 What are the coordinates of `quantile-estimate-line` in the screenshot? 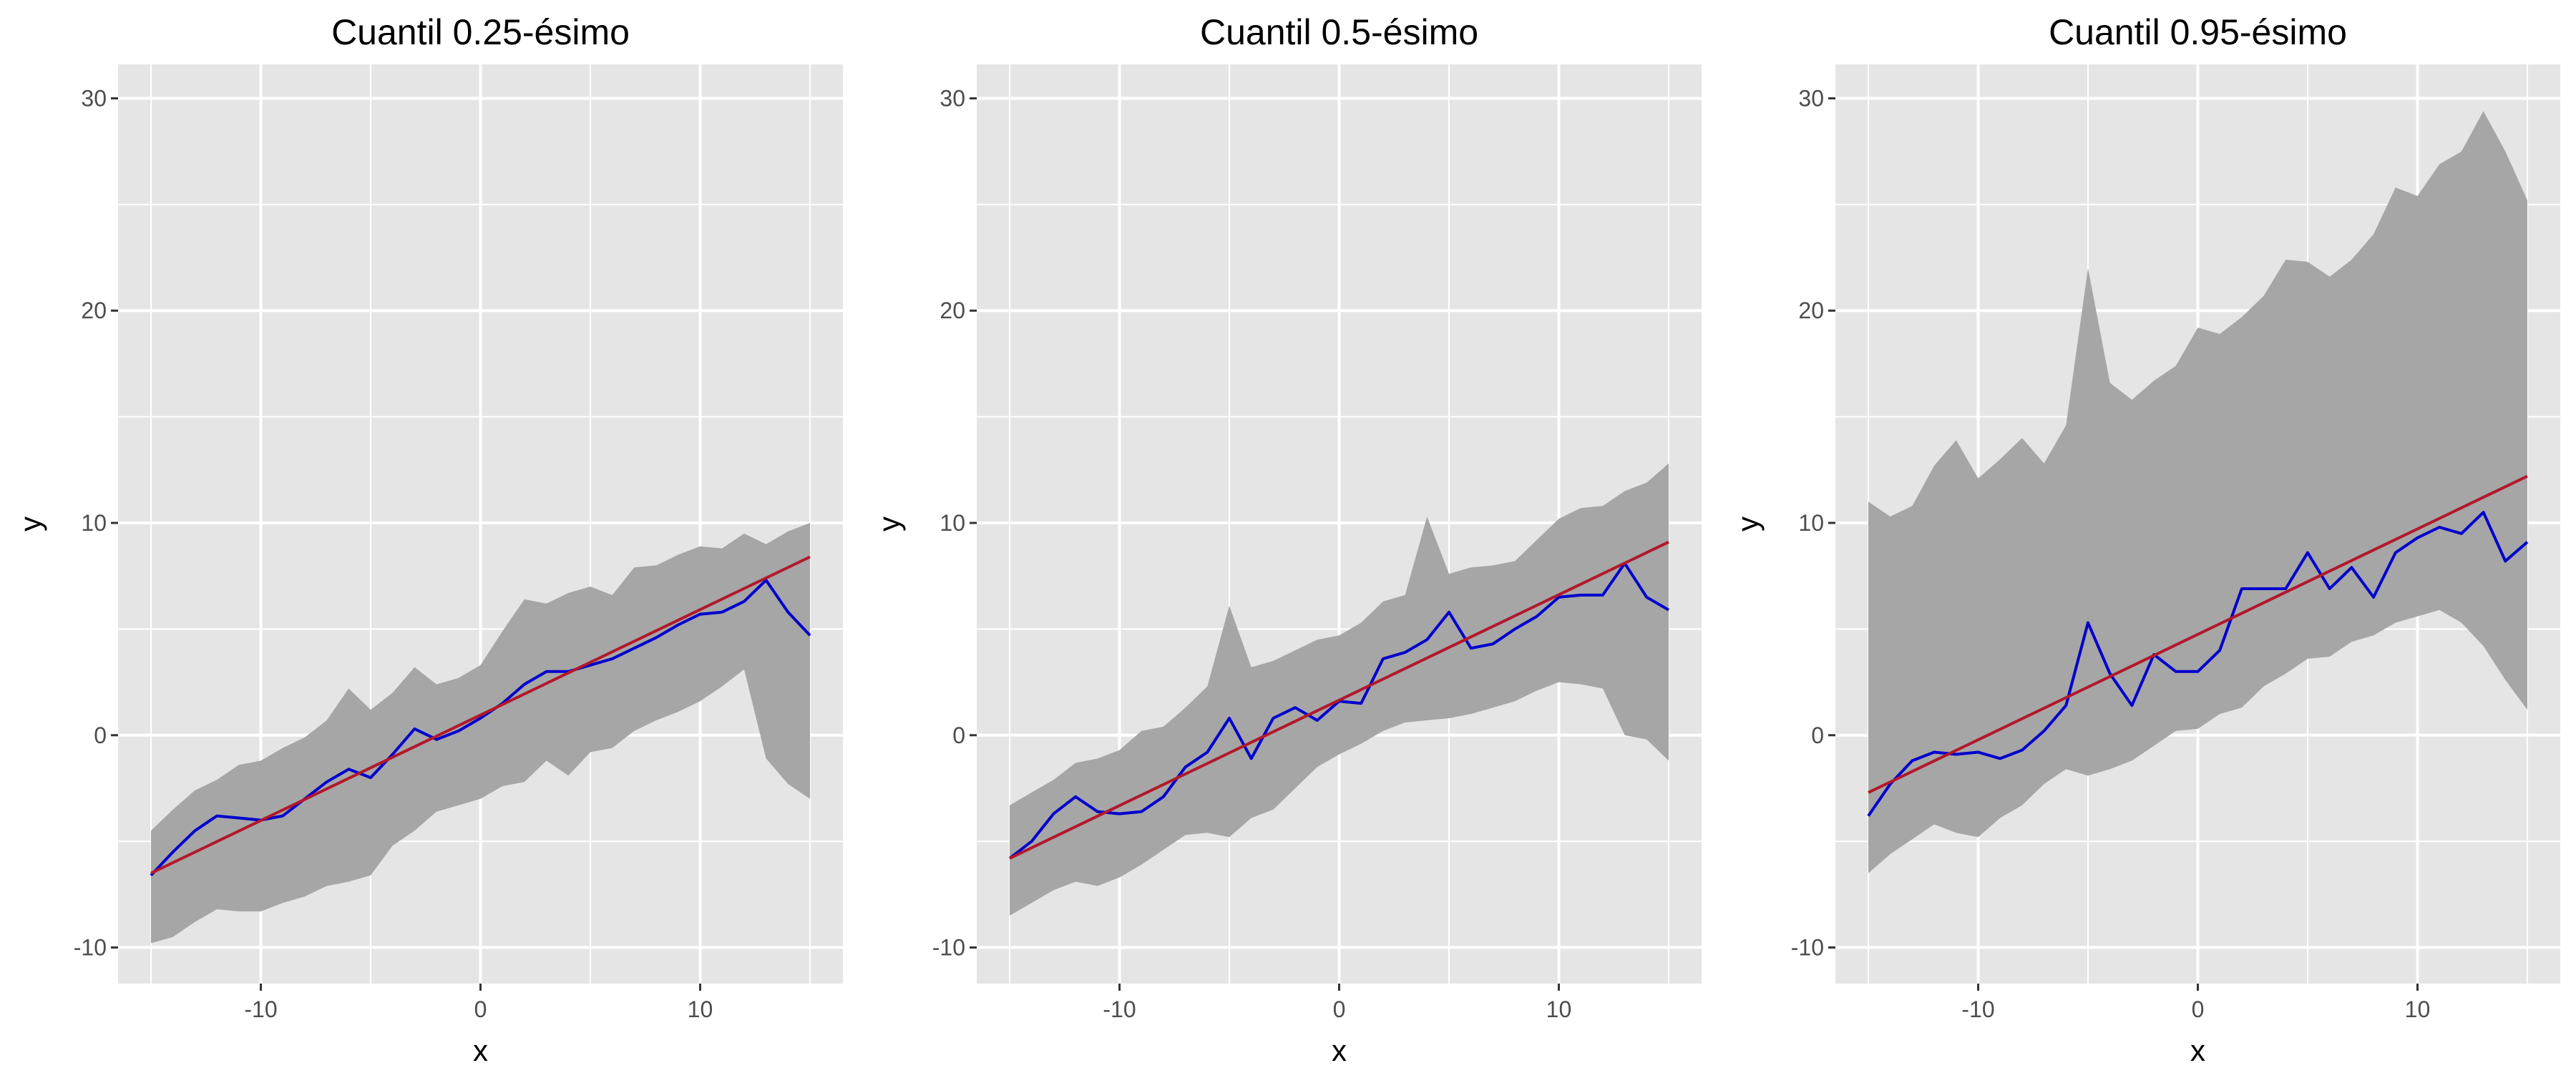 It's located at (2198, 664).